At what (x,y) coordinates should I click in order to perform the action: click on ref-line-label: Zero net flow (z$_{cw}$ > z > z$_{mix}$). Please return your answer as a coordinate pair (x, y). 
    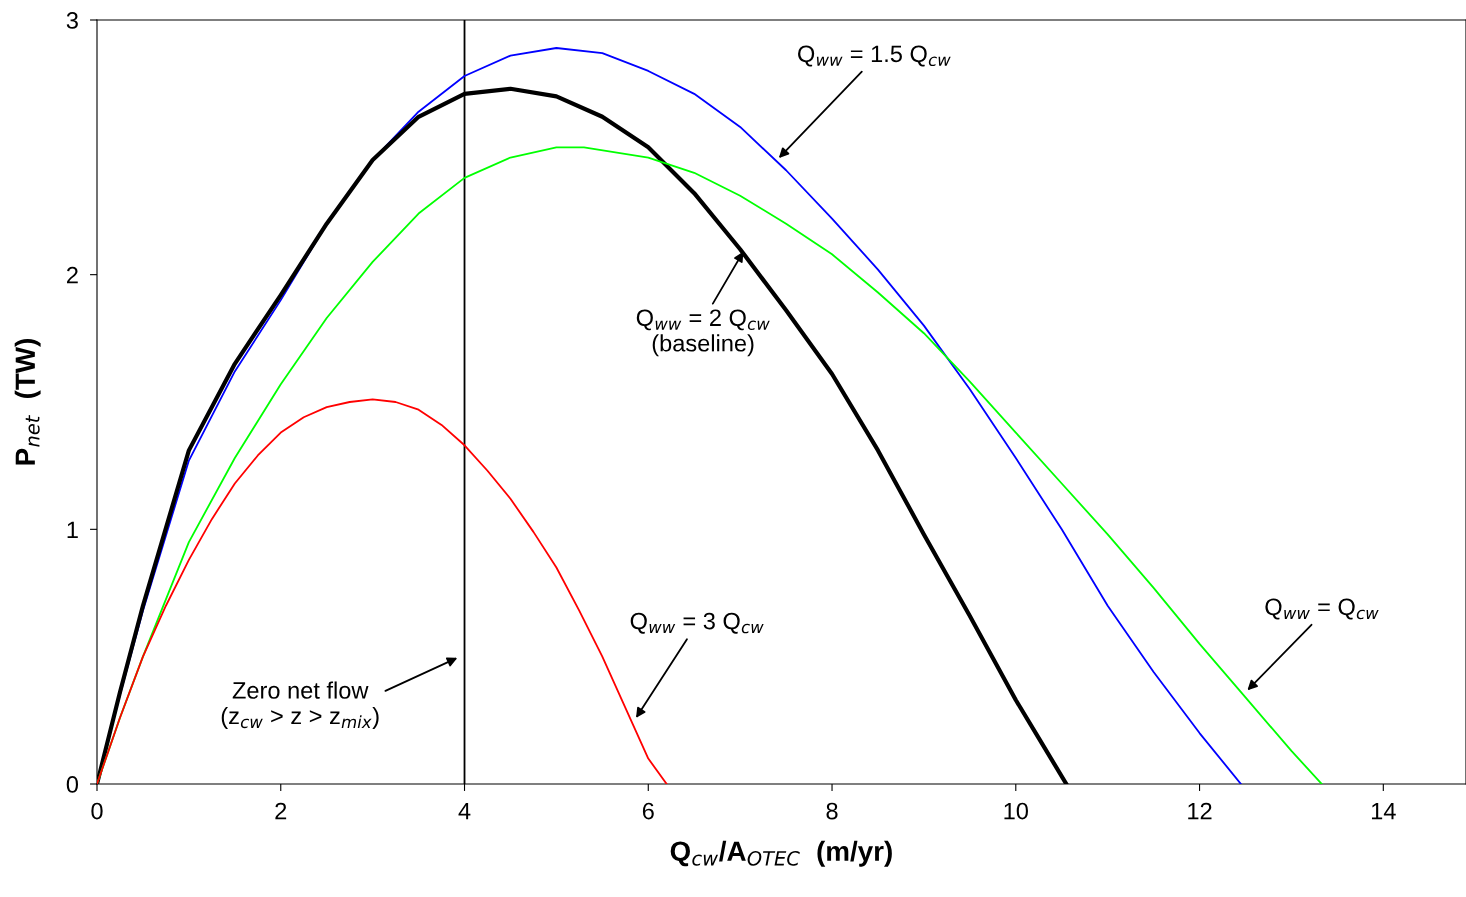
    Looking at the image, I should click on (300, 705).